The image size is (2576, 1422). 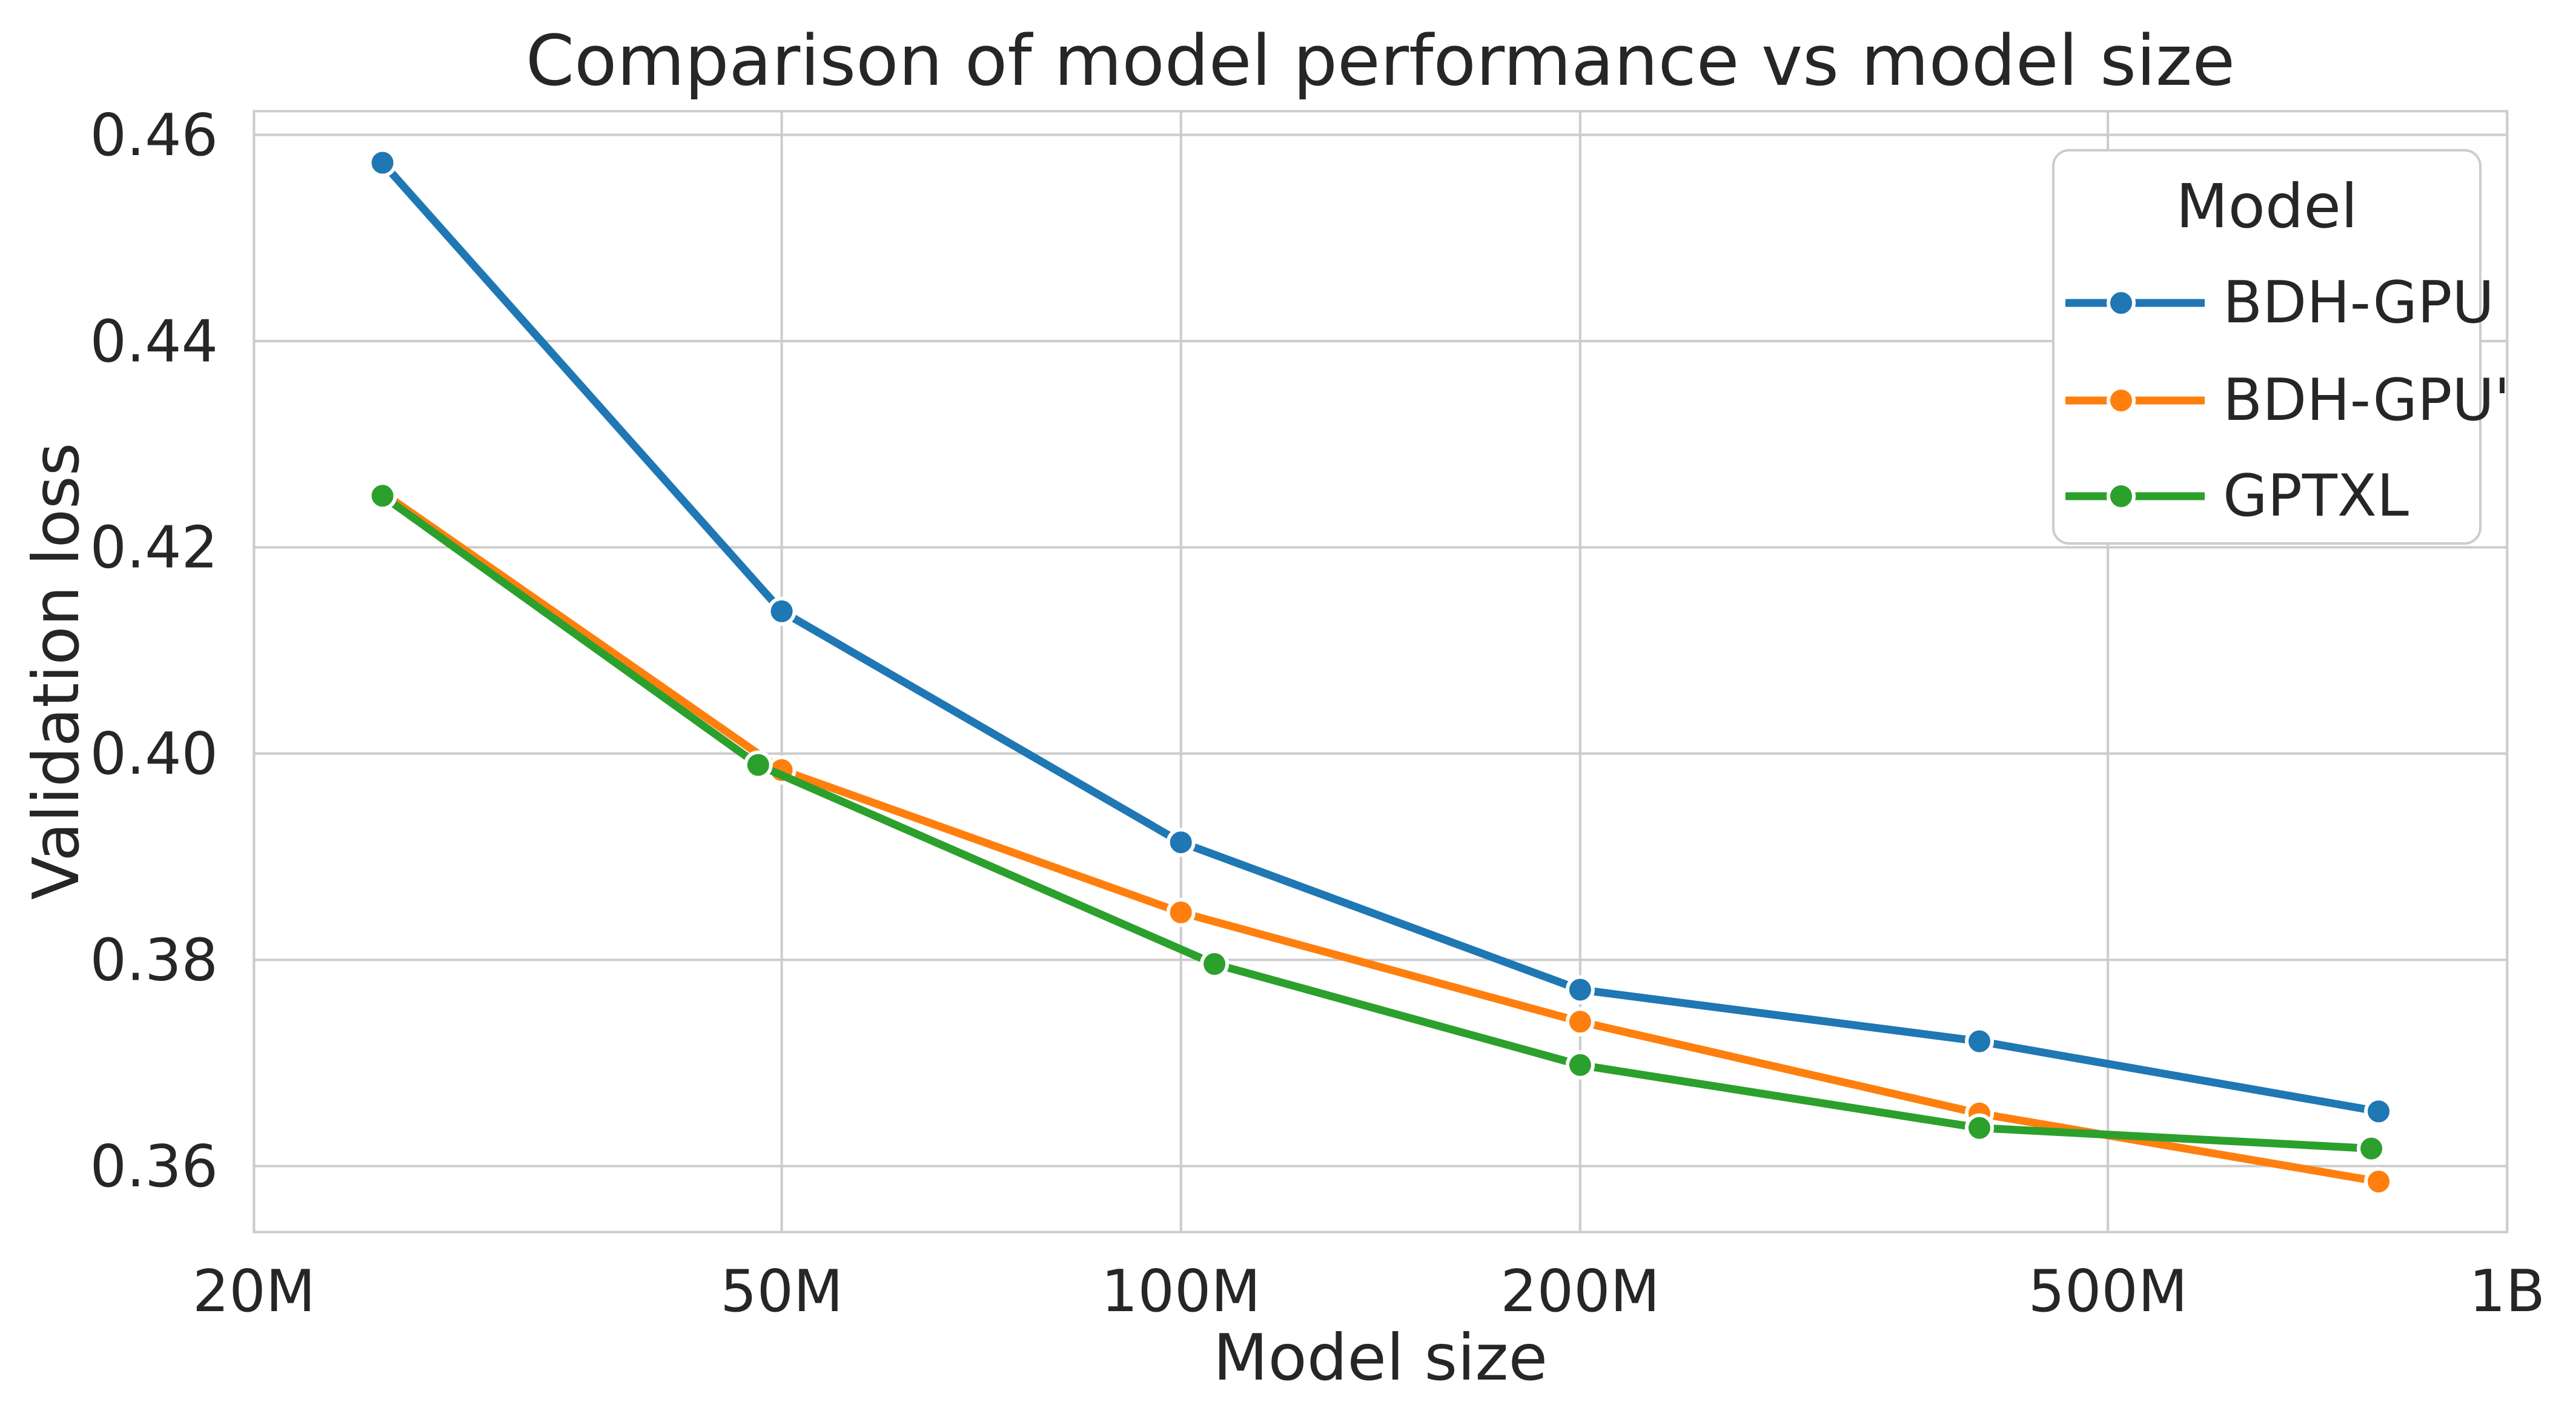 What do you see at coordinates (1181, 912) in the screenshot?
I see `data-point-BDH-GPU'-2` at bounding box center [1181, 912].